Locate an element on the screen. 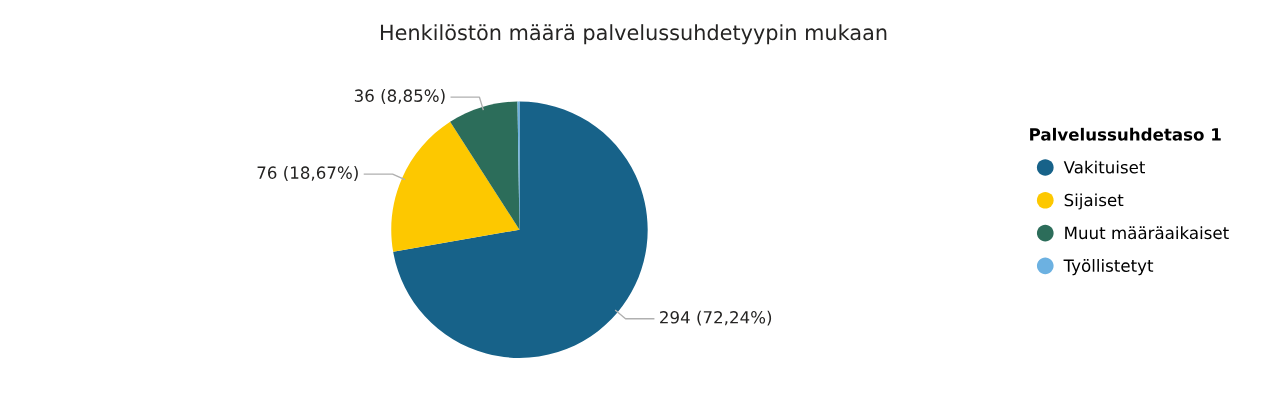 The image size is (1267, 403). data-label: 294 (72,24%) is located at coordinates (716, 318).